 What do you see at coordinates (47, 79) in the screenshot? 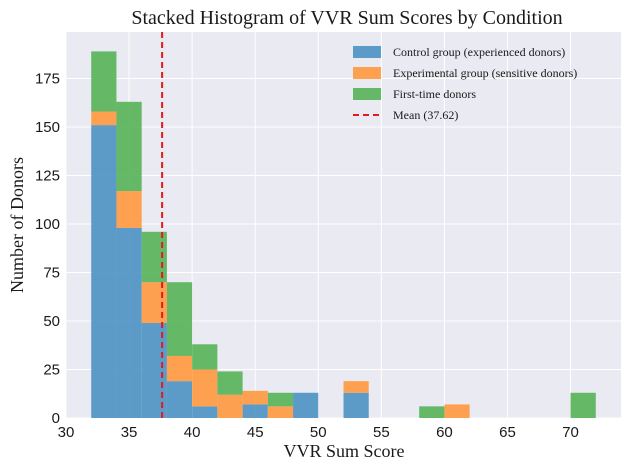
I see `y-tick-label: 175` at bounding box center [47, 79].